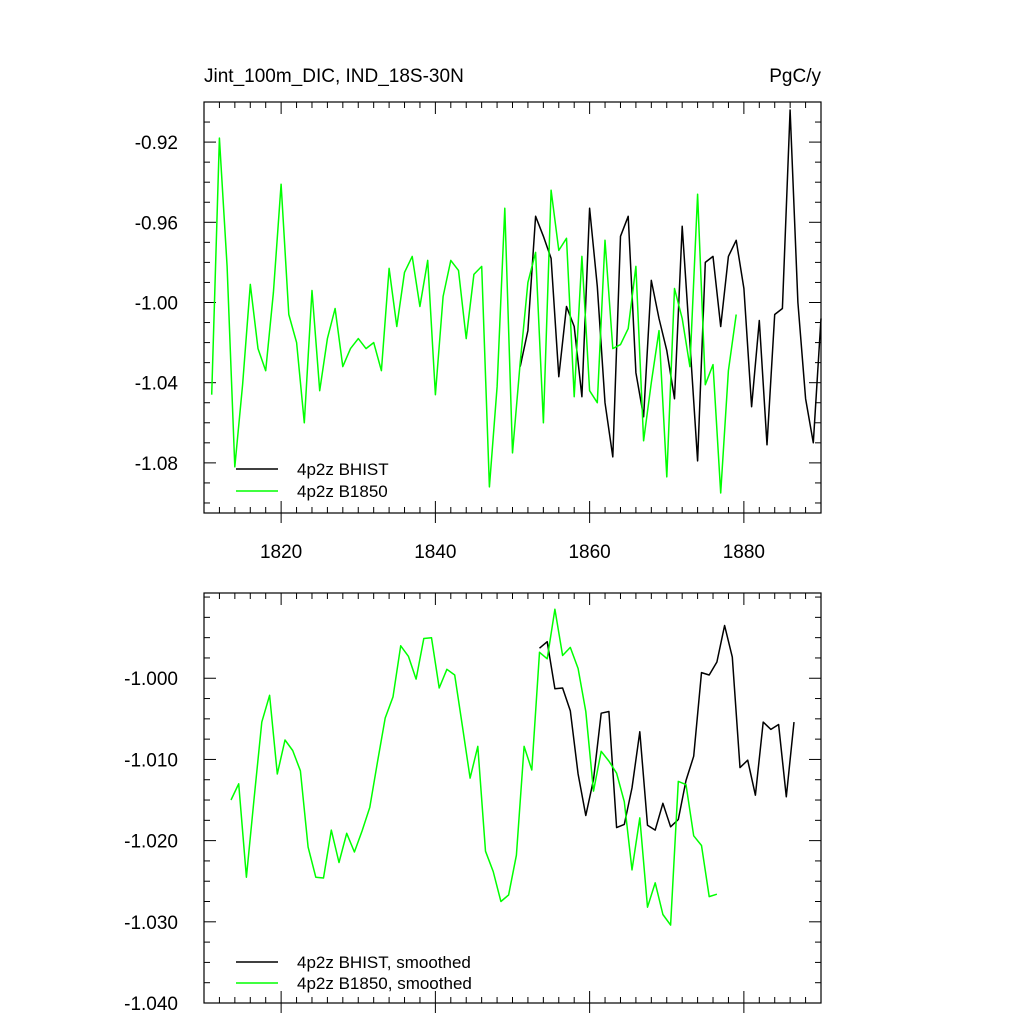 This screenshot has width=1024, height=1024. I want to click on series-line-b1850, so click(474, 767).